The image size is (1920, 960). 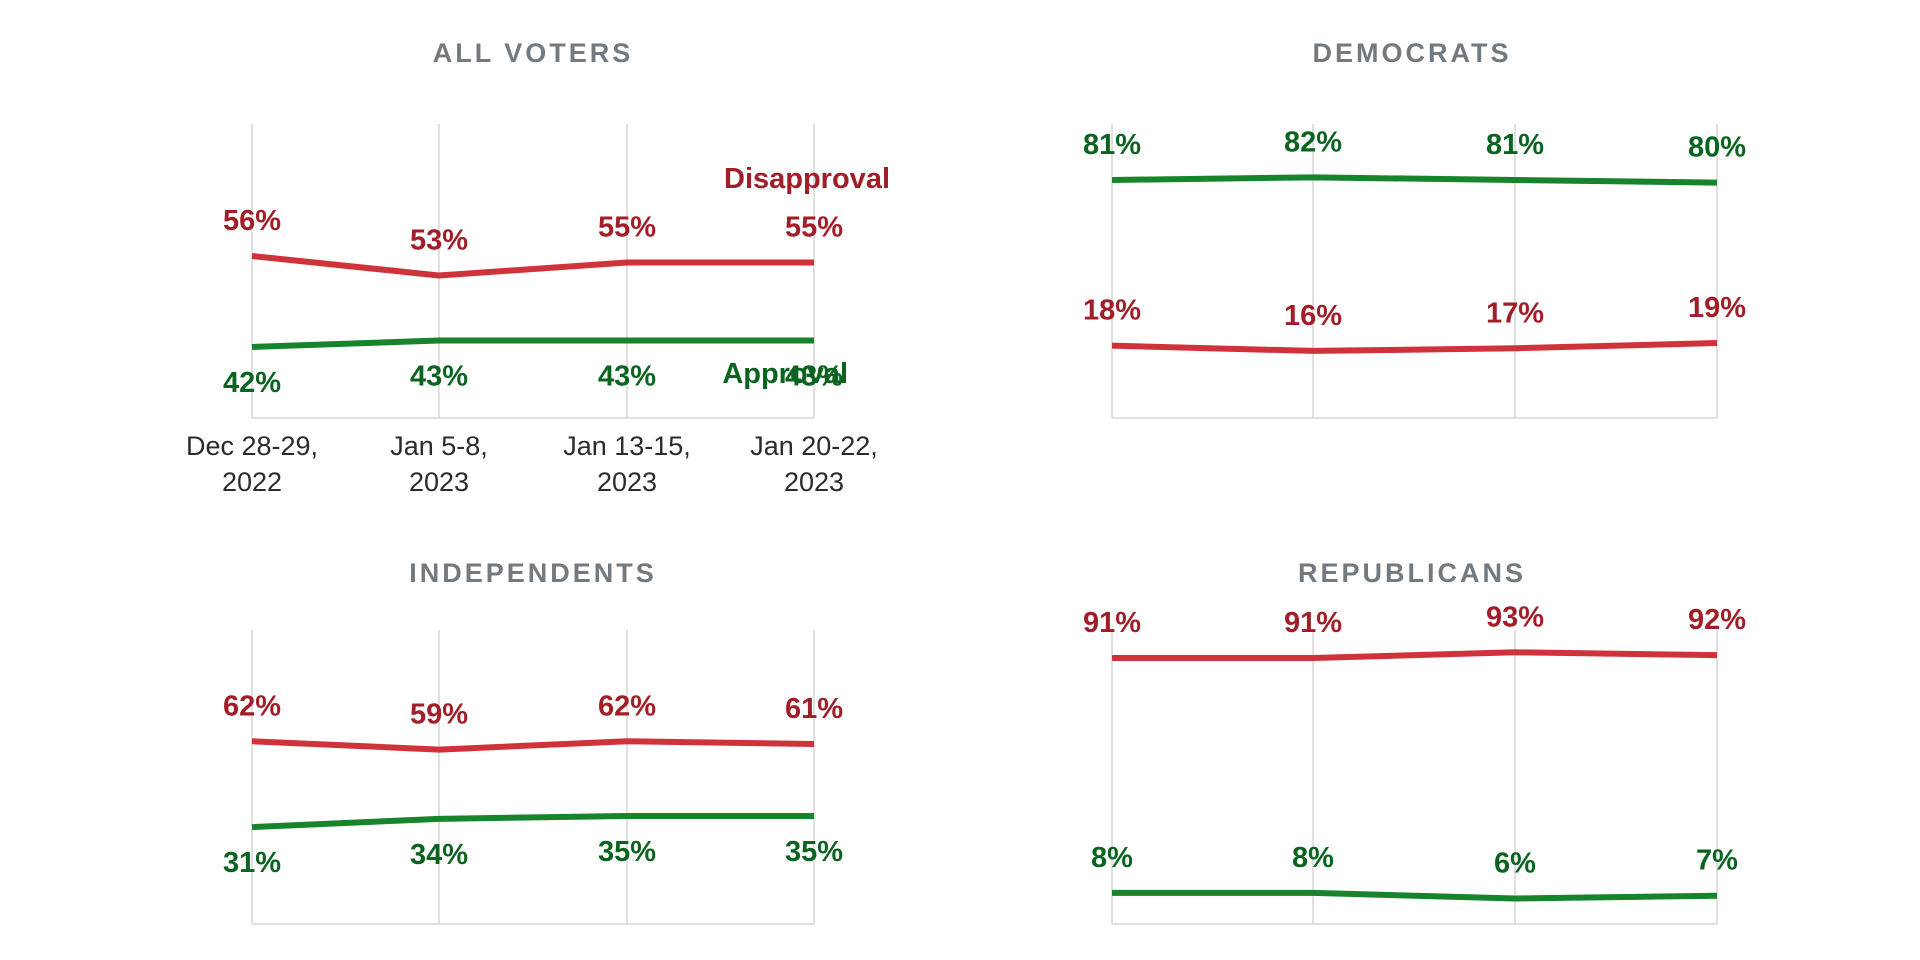 I want to click on x-tick-label: Jan 20-22, 2023, so click(x=814, y=464).